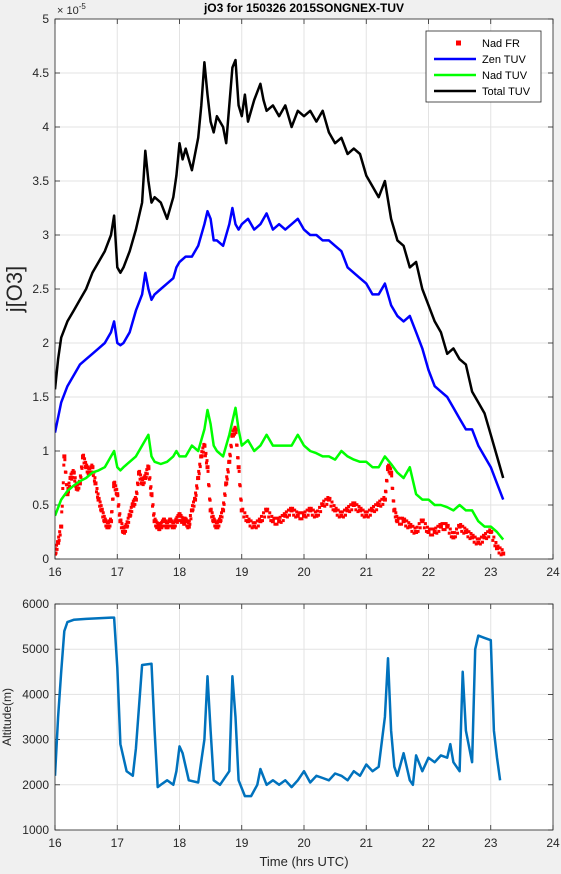  Describe the element at coordinates (45, 235) in the screenshot. I see `y-tick-label: 3` at that location.